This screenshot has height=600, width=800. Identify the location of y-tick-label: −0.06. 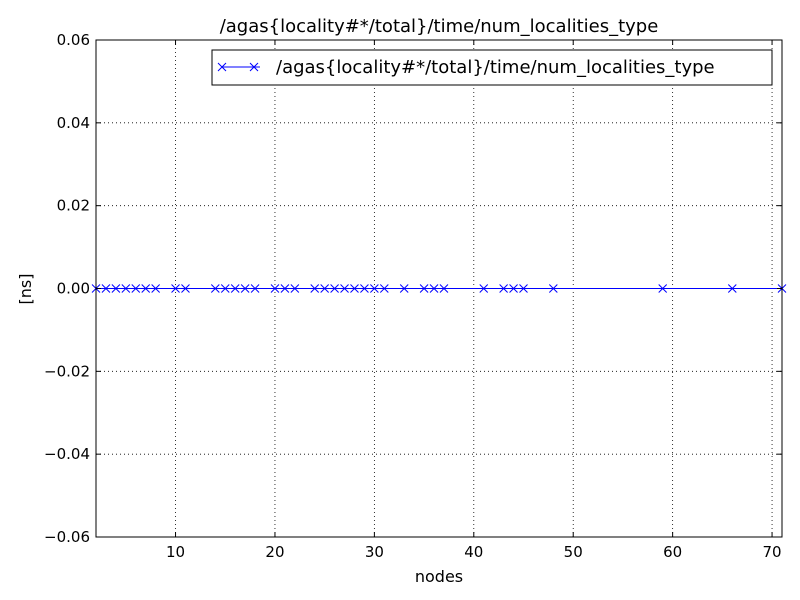
(67, 537).